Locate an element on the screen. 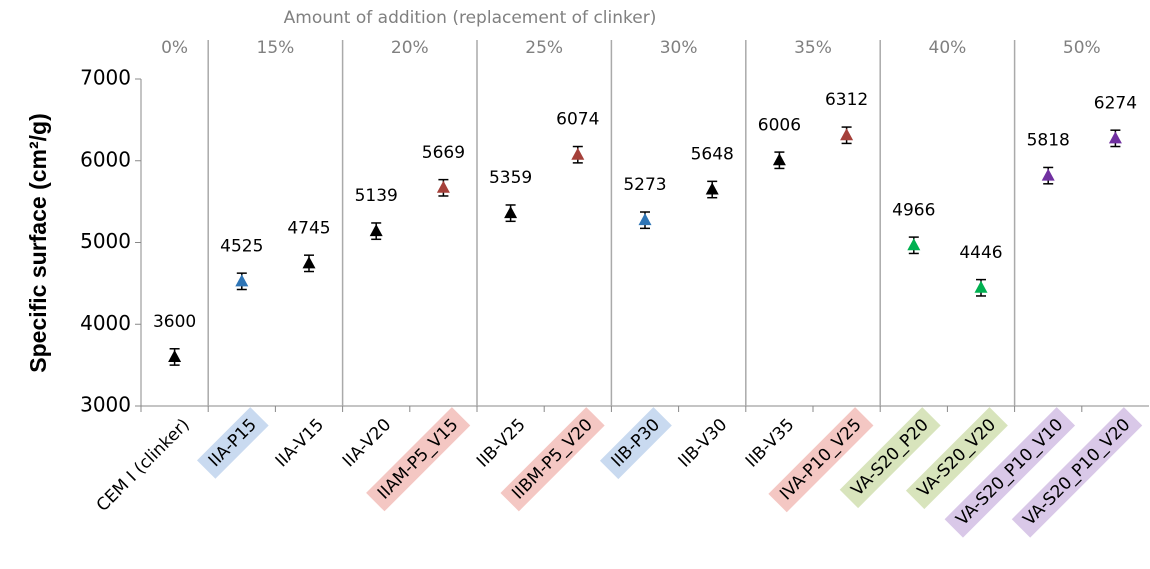 The height and width of the screenshot is (569, 1150). x-tick-label: IIB-V35 is located at coordinates (770, 443).